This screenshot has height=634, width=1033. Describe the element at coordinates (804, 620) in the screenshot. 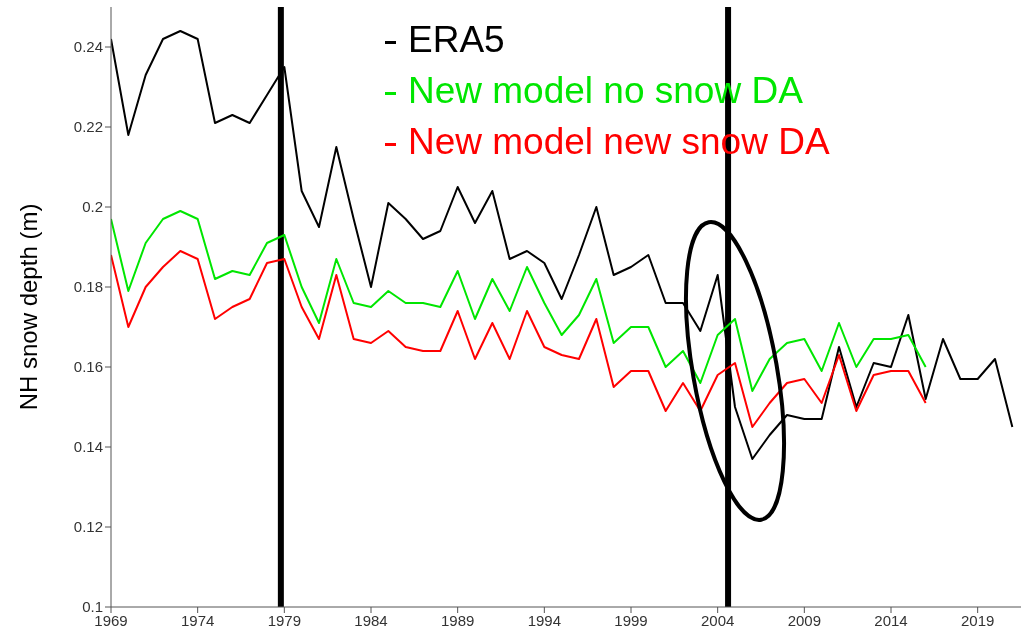

I see `x-tick-label: 2009` at that location.